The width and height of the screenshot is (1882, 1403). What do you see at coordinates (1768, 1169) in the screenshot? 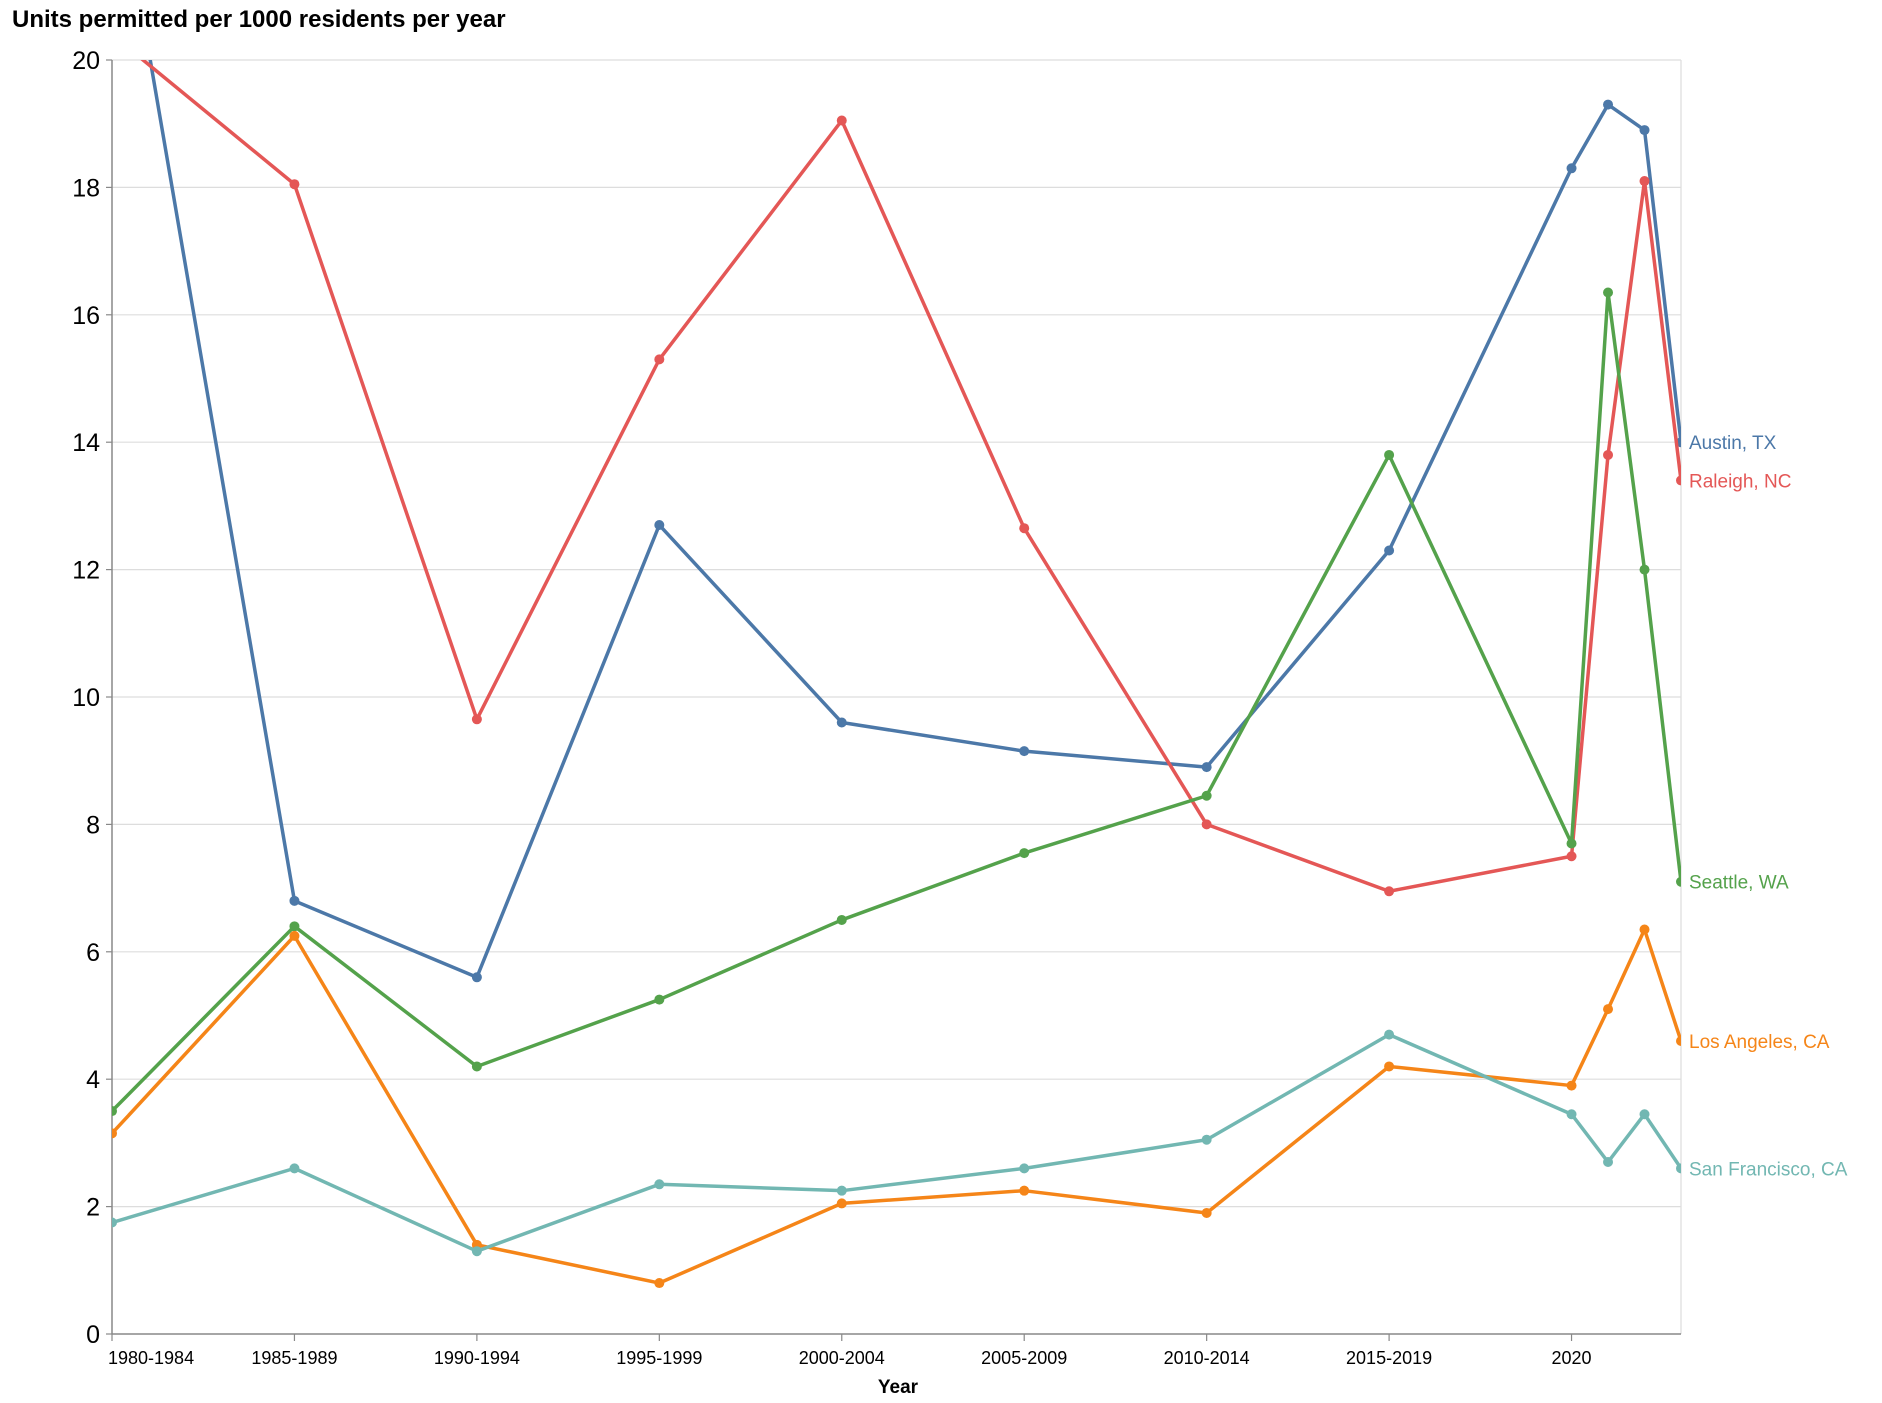
I see `series-label-san-francisco-ca: San Francisco, CA` at bounding box center [1768, 1169].